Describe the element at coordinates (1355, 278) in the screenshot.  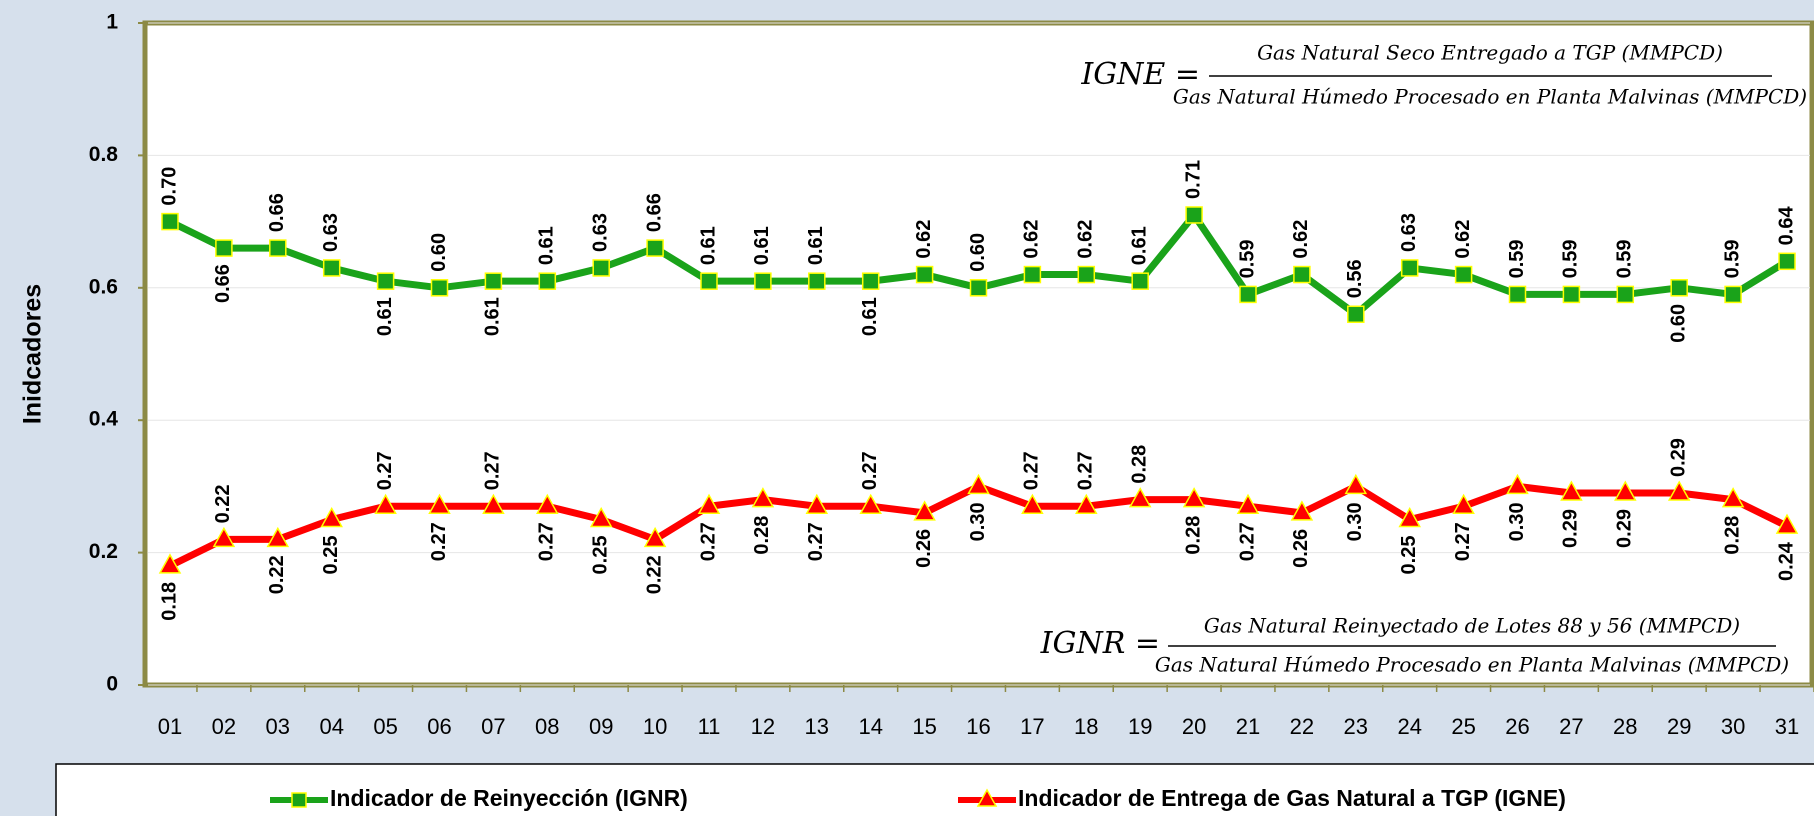
I see `data-label: 0.56` at that location.